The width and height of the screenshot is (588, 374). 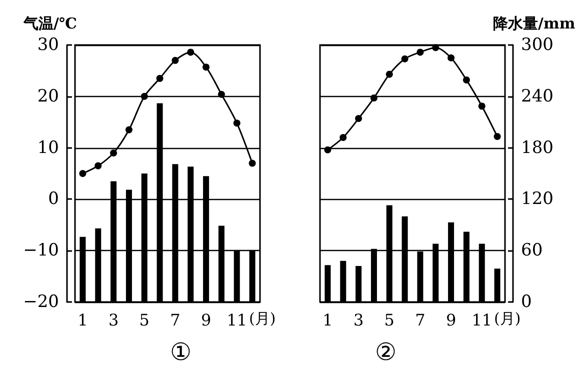 What do you see at coordinates (48, 96) in the screenshot?
I see `y-tick-label: 20` at bounding box center [48, 96].